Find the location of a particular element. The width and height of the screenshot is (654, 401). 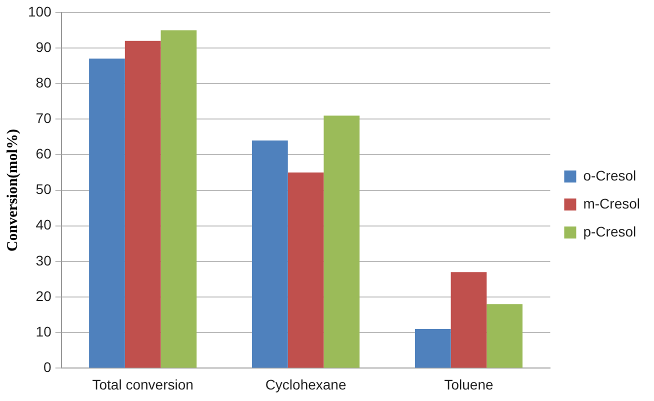

y-tick-label: 40 is located at coordinates (44, 224).